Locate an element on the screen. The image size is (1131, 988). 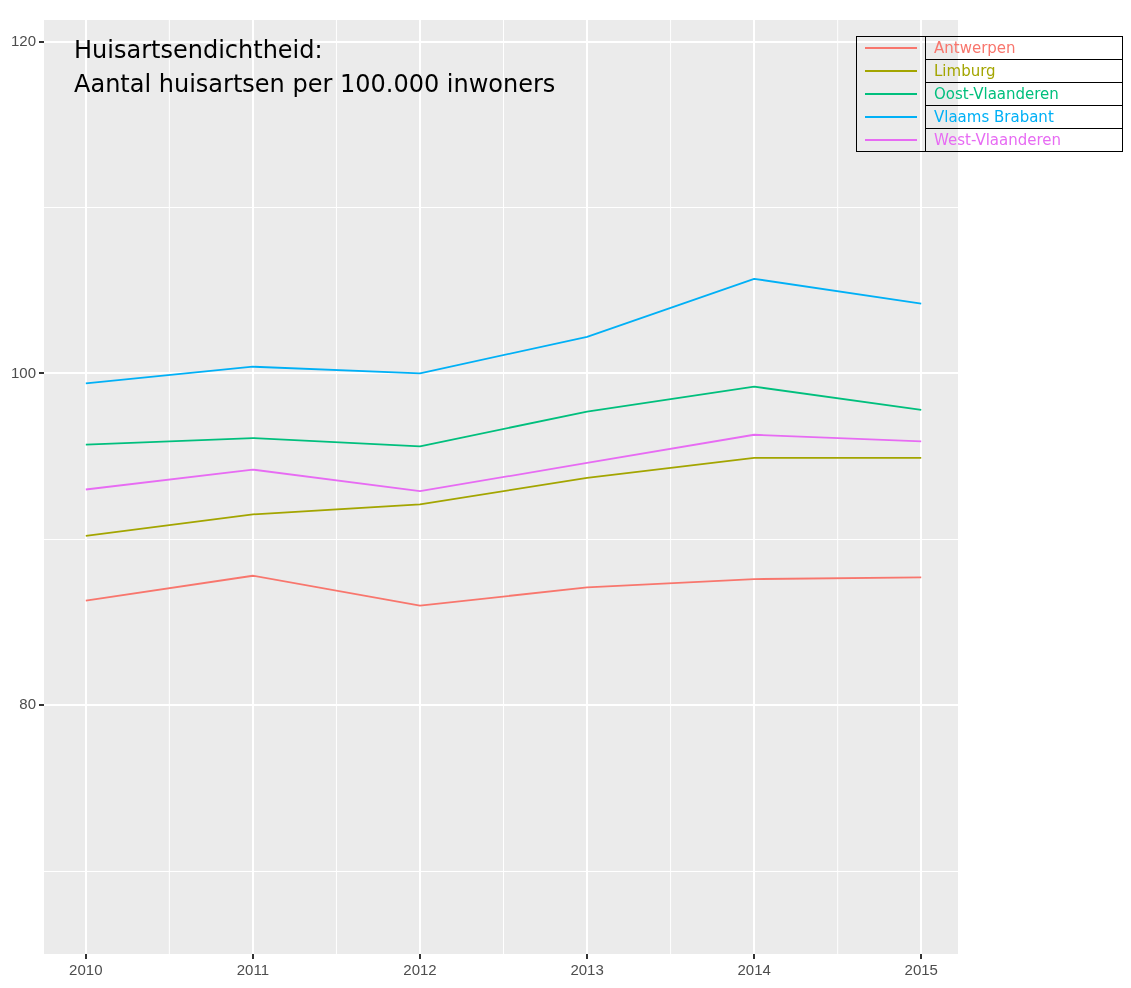
text: Antwerpen is located at coordinates (1024, 48).